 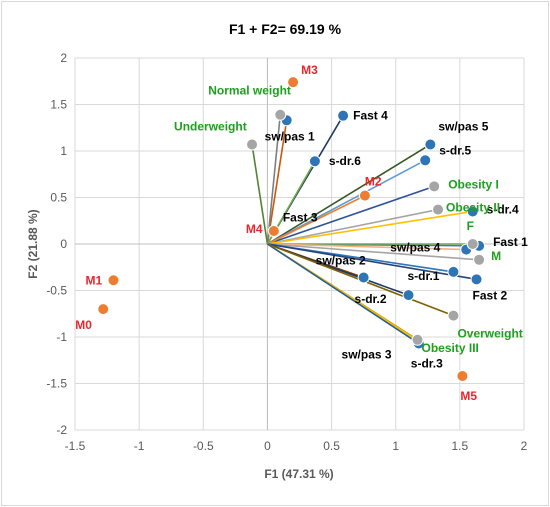 What do you see at coordinates (254, 229) in the screenshot?
I see `point-label: M4` at bounding box center [254, 229].